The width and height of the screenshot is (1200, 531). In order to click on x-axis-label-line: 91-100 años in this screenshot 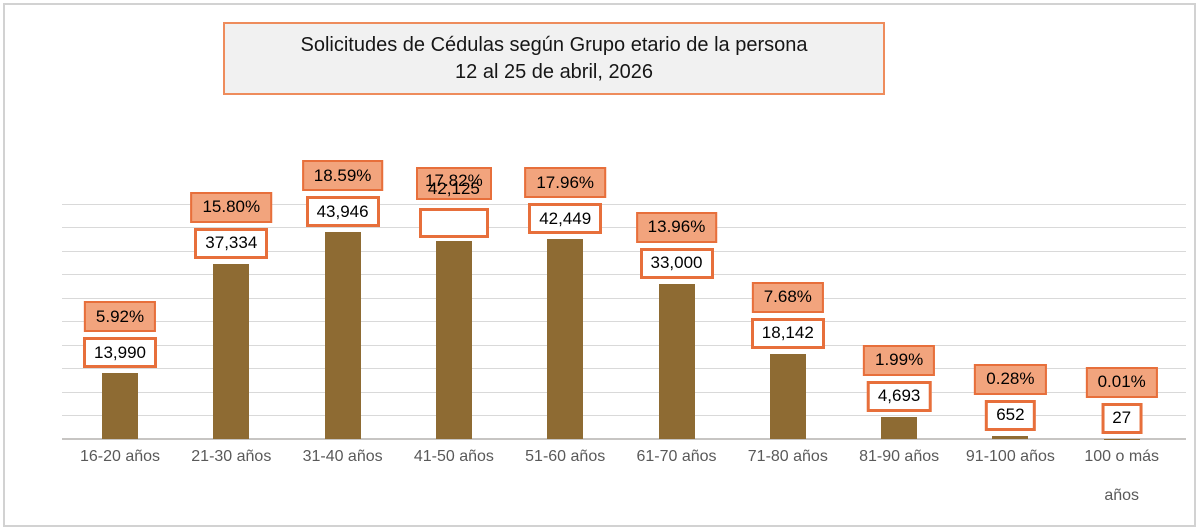, I will do `click(1010, 456)`.